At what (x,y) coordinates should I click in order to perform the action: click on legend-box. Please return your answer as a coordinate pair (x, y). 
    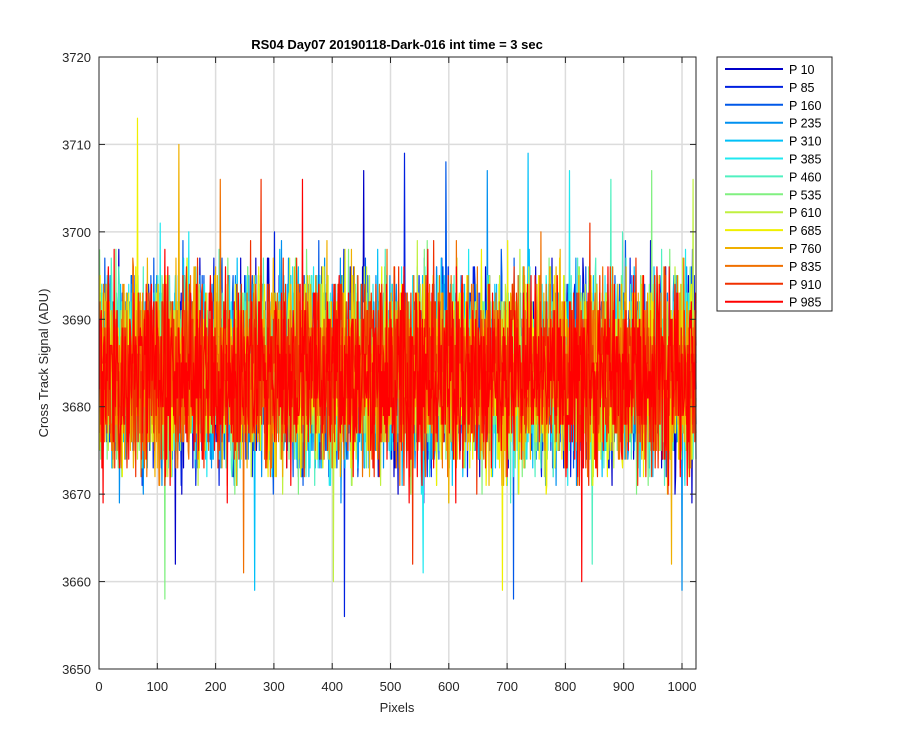
    Looking at the image, I should click on (774, 184).